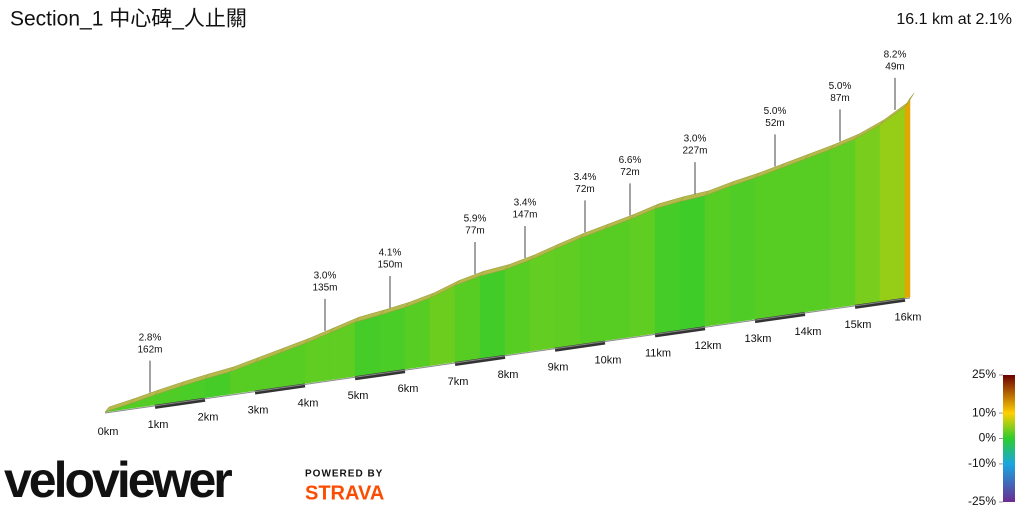 This screenshot has width=1024, height=512. I want to click on x-tick-label: 14km, so click(808, 332).